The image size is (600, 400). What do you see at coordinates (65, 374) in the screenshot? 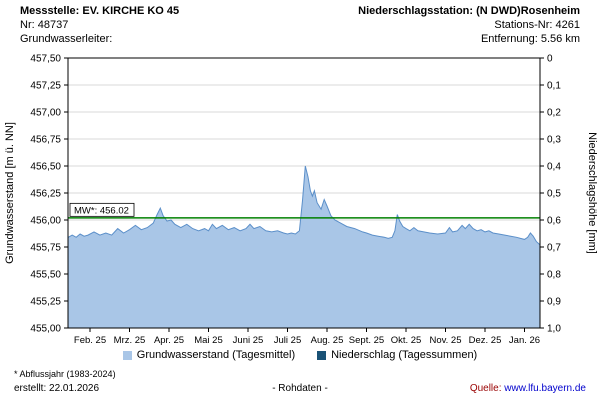
I see `footnote-discharge-year: * Abflussjahr (1983-2024)` at bounding box center [65, 374].